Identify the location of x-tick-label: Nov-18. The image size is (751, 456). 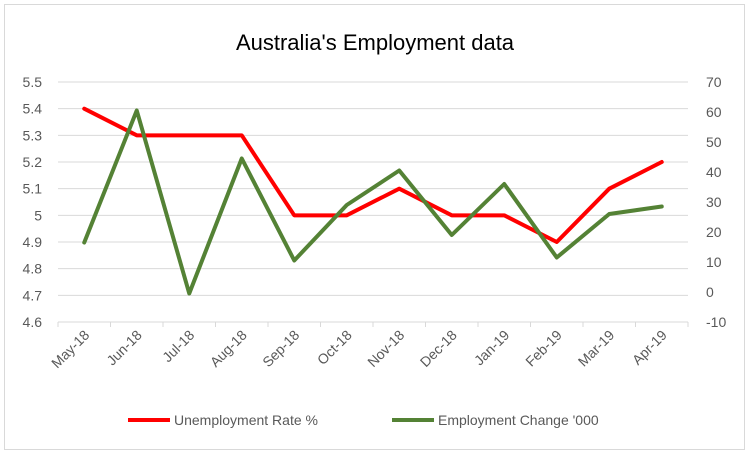
(385, 348).